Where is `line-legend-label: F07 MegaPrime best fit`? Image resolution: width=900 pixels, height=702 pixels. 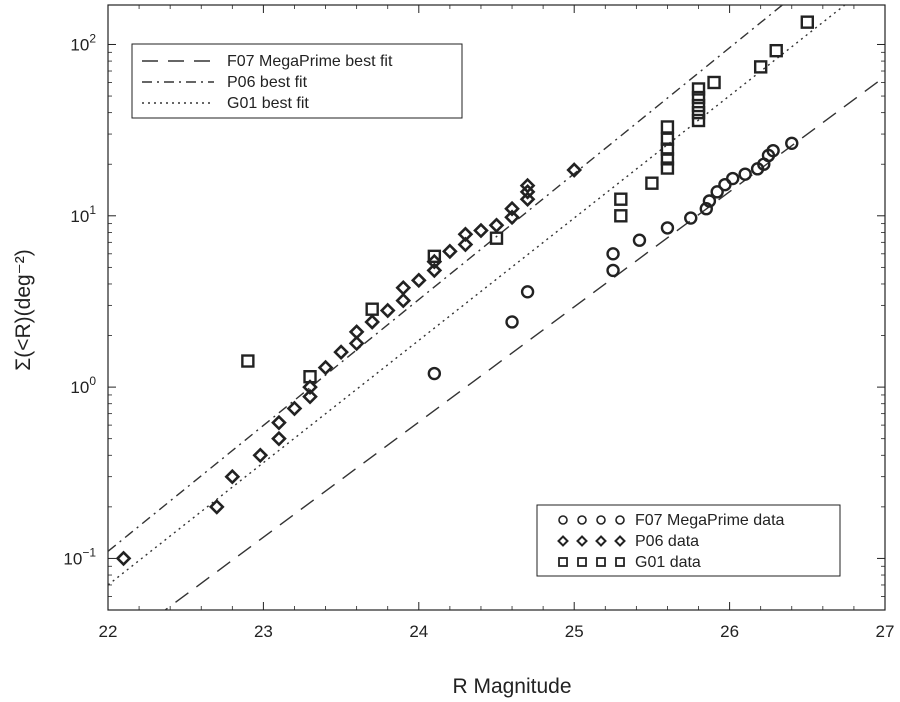 line-legend-label: F07 MegaPrime best fit is located at coordinates (310, 61).